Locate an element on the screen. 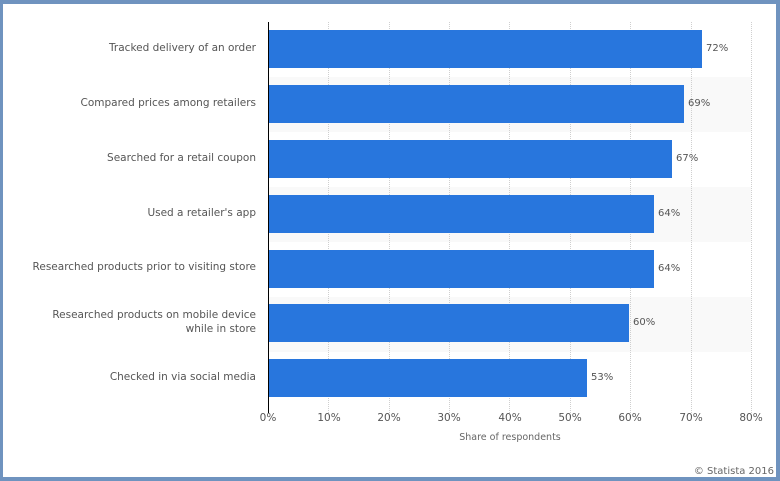  x-tick: 10% is located at coordinates (329, 418).